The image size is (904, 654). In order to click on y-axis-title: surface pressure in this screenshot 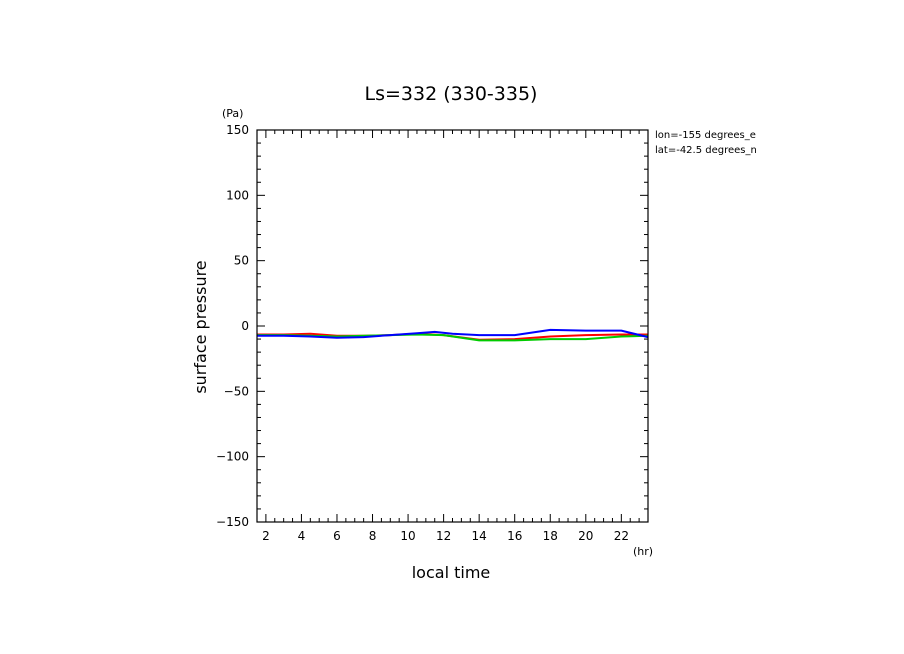, I will do `click(200, 326)`.